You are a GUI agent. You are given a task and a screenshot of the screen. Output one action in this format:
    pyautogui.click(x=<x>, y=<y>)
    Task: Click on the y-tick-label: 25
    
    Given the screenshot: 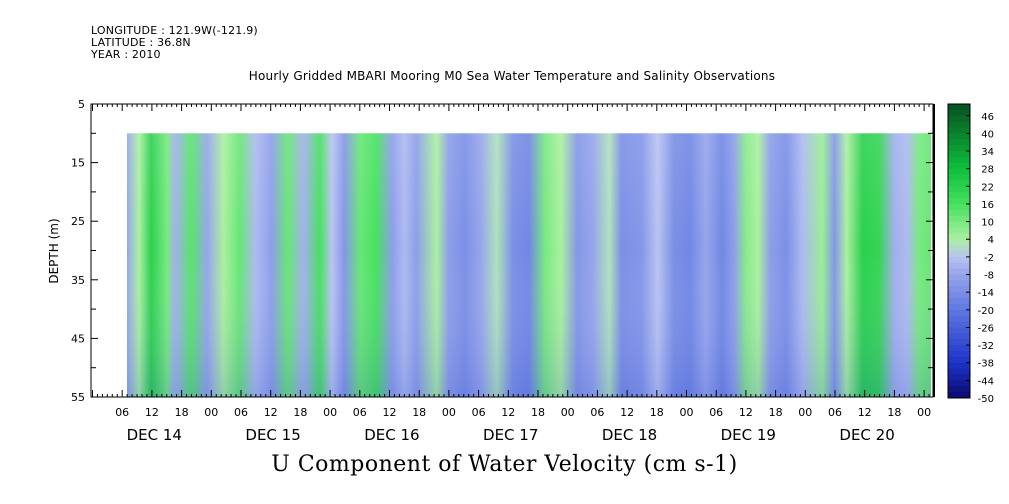 What is the action you would take?
    pyautogui.click(x=78, y=221)
    